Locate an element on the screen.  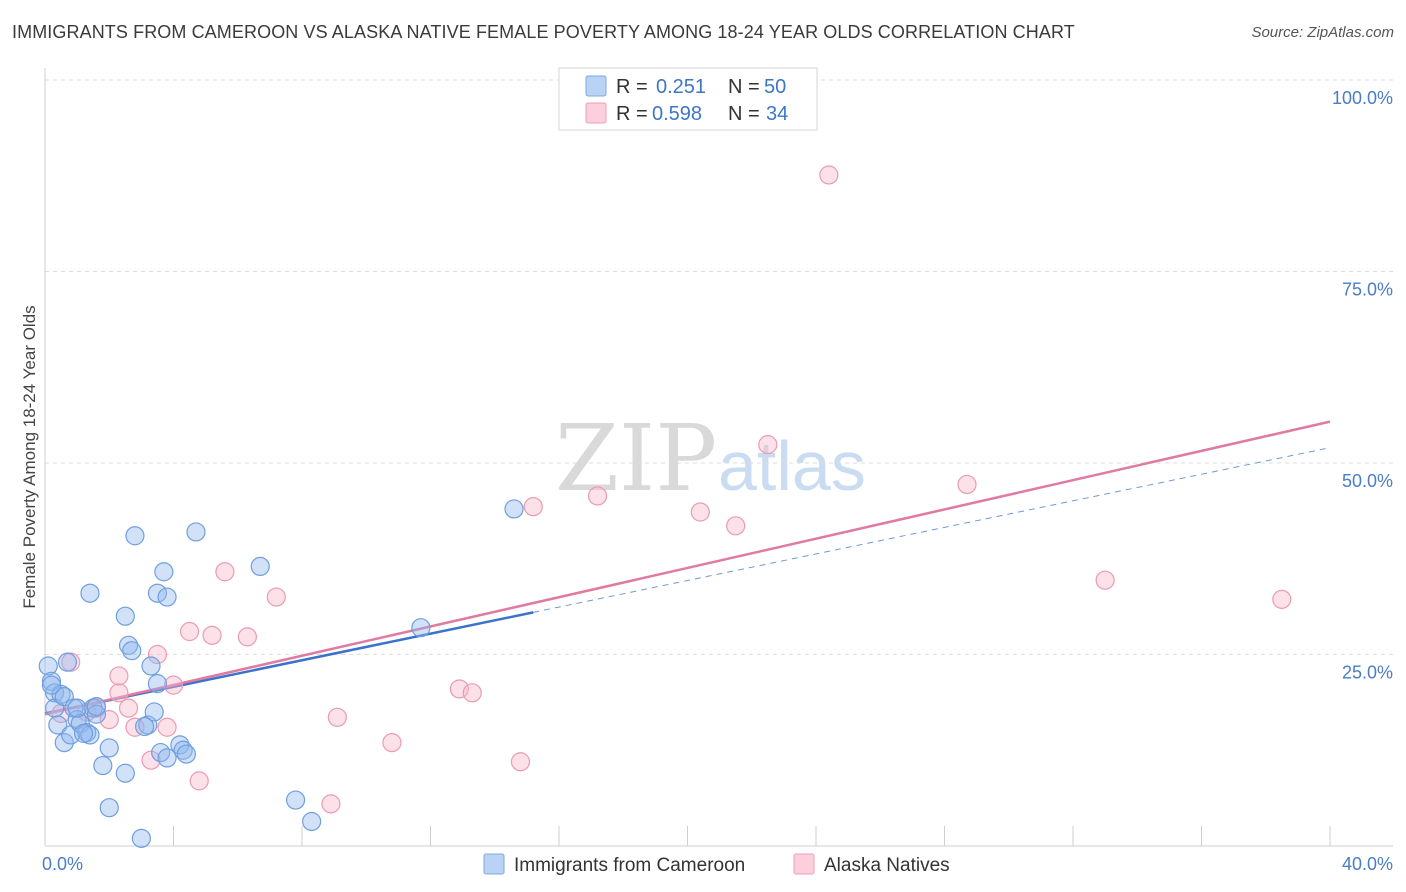
legend-n-value-1: 50 is located at coordinates (775, 87).